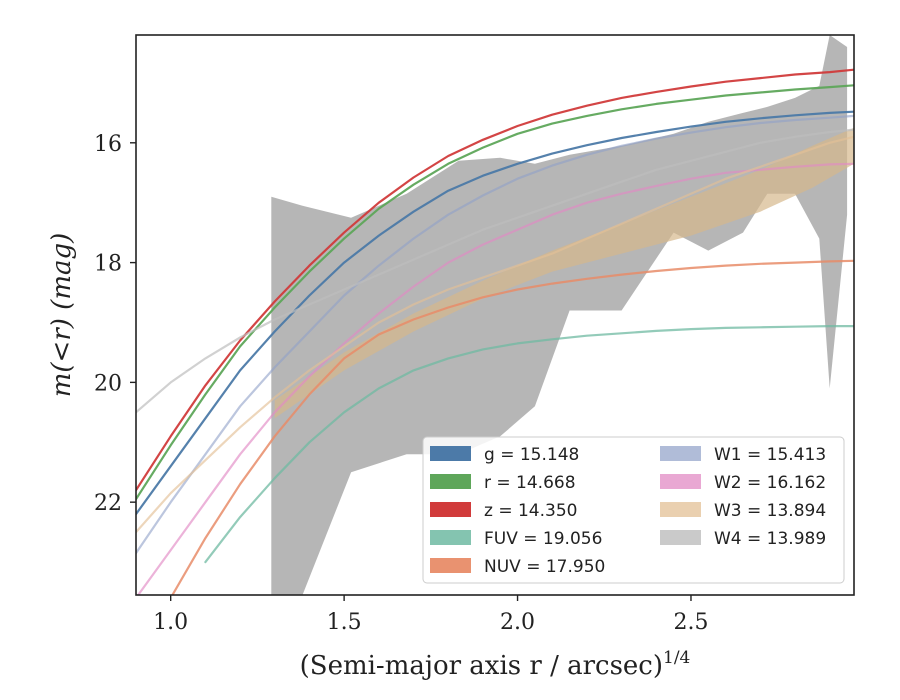 The height and width of the screenshot is (700, 900). Describe the element at coordinates (770, 483) in the screenshot. I see `legend-label: W2 = 16.162` at that location.